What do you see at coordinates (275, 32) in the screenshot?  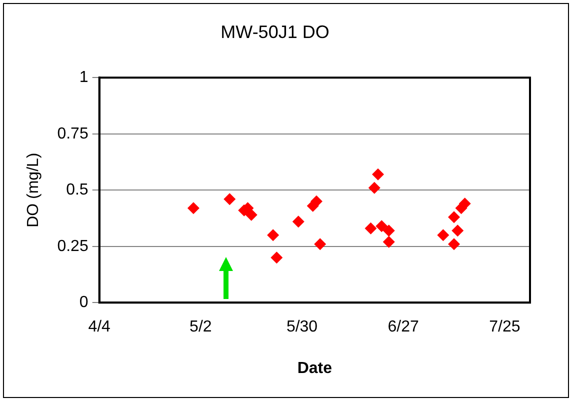 I see `chart-title: MW-50J1 DO` at bounding box center [275, 32].